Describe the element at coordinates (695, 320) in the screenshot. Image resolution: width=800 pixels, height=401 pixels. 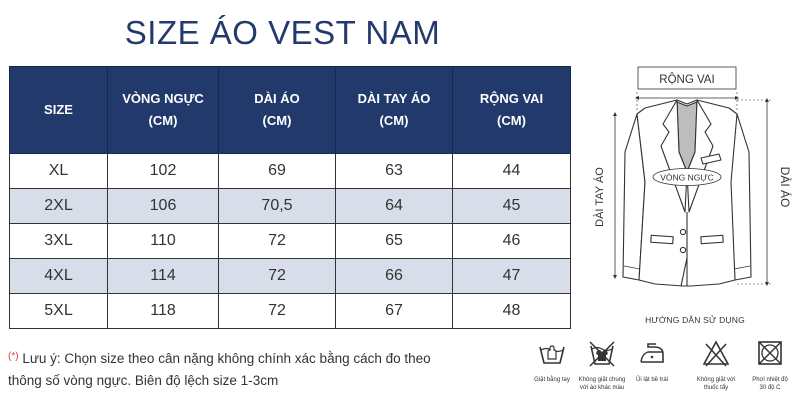
I see `care-guide-title: HƯỚNG DẪN SỬ DỤNG` at that location.